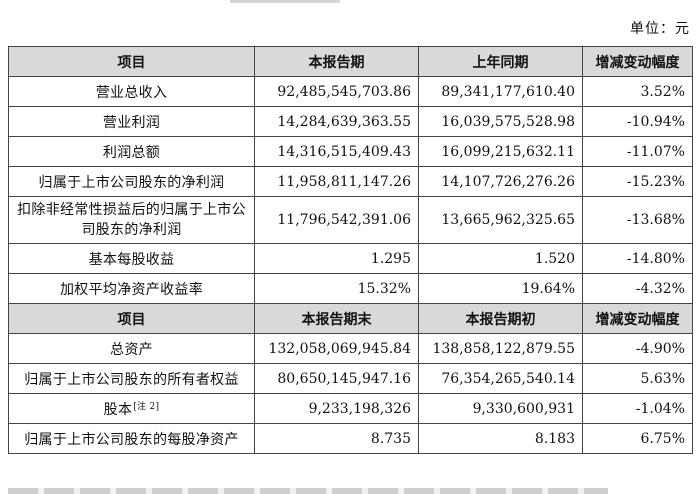  What do you see at coordinates (500, 288) in the screenshot?
I see `prior-value: 19.64%` at bounding box center [500, 288].